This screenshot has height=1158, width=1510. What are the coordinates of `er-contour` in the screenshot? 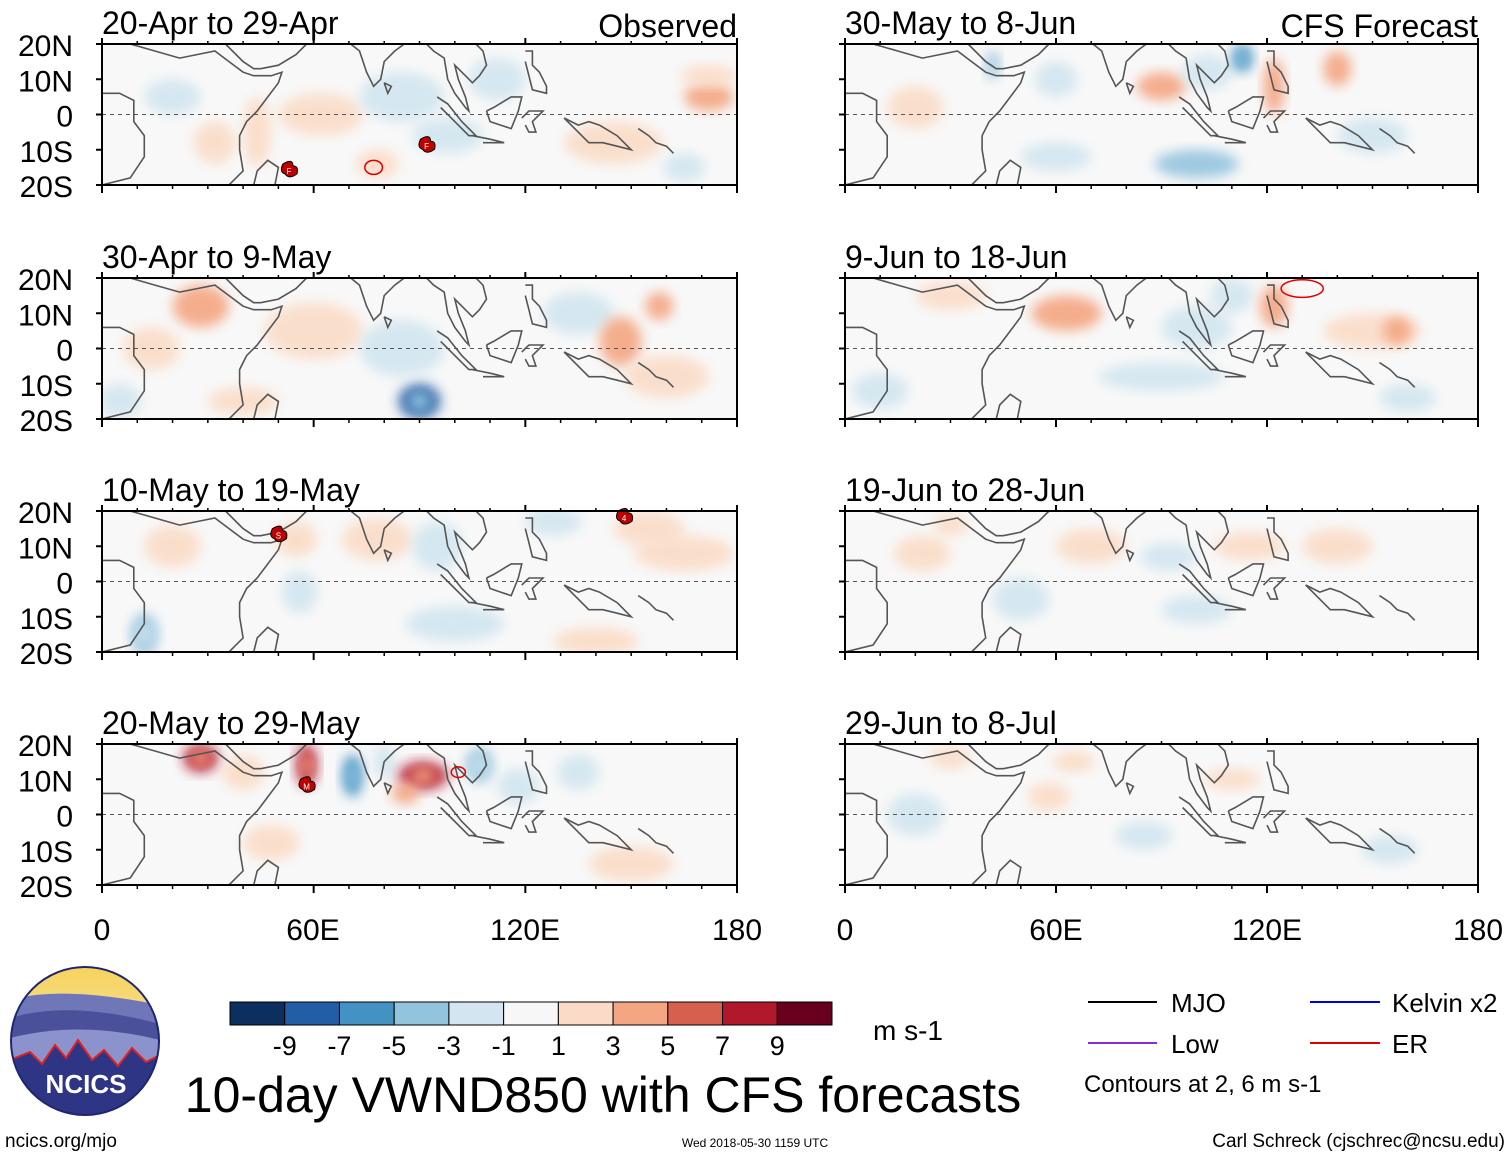 It's located at (458, 772).